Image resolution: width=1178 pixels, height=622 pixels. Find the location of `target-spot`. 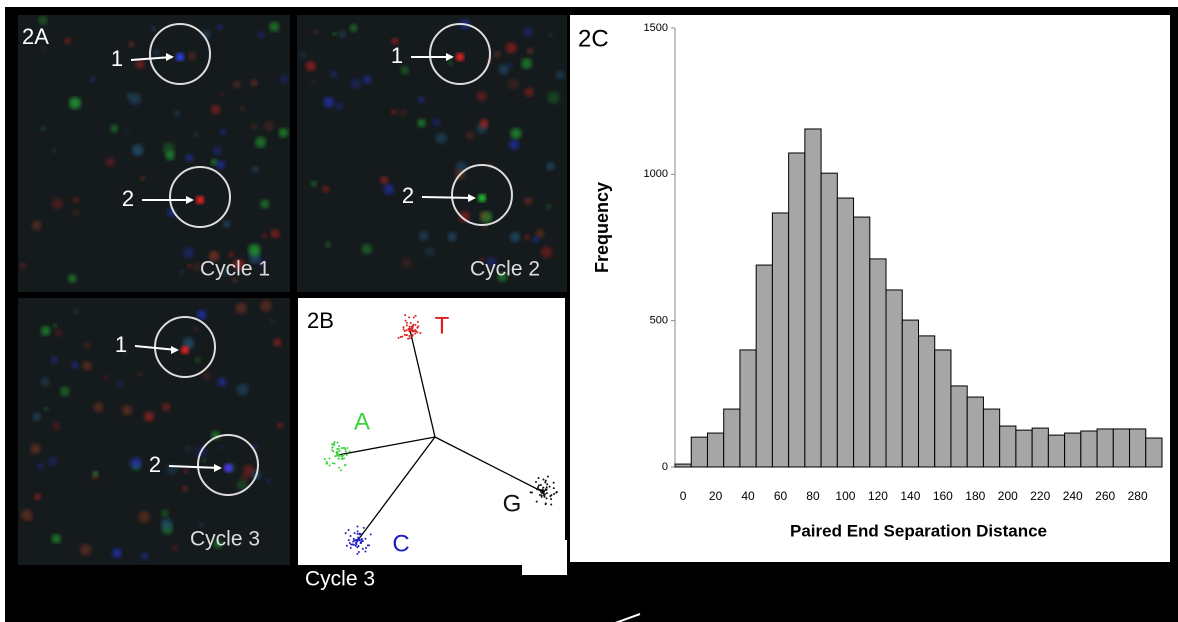

target-spot is located at coordinates (180, 57).